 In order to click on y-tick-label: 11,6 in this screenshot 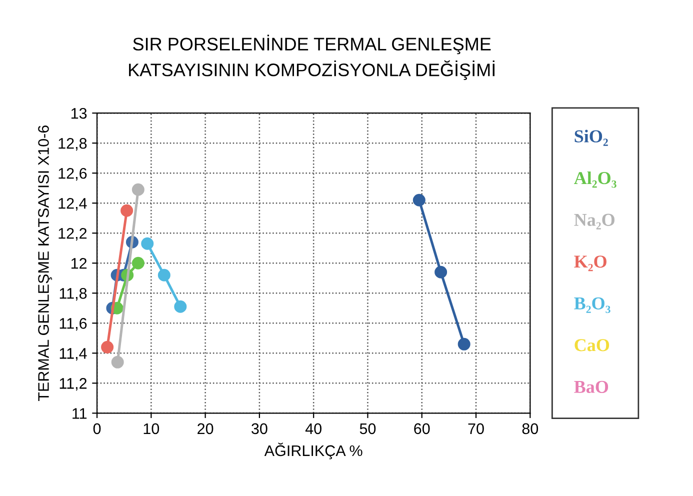, I will do `click(73, 324)`.